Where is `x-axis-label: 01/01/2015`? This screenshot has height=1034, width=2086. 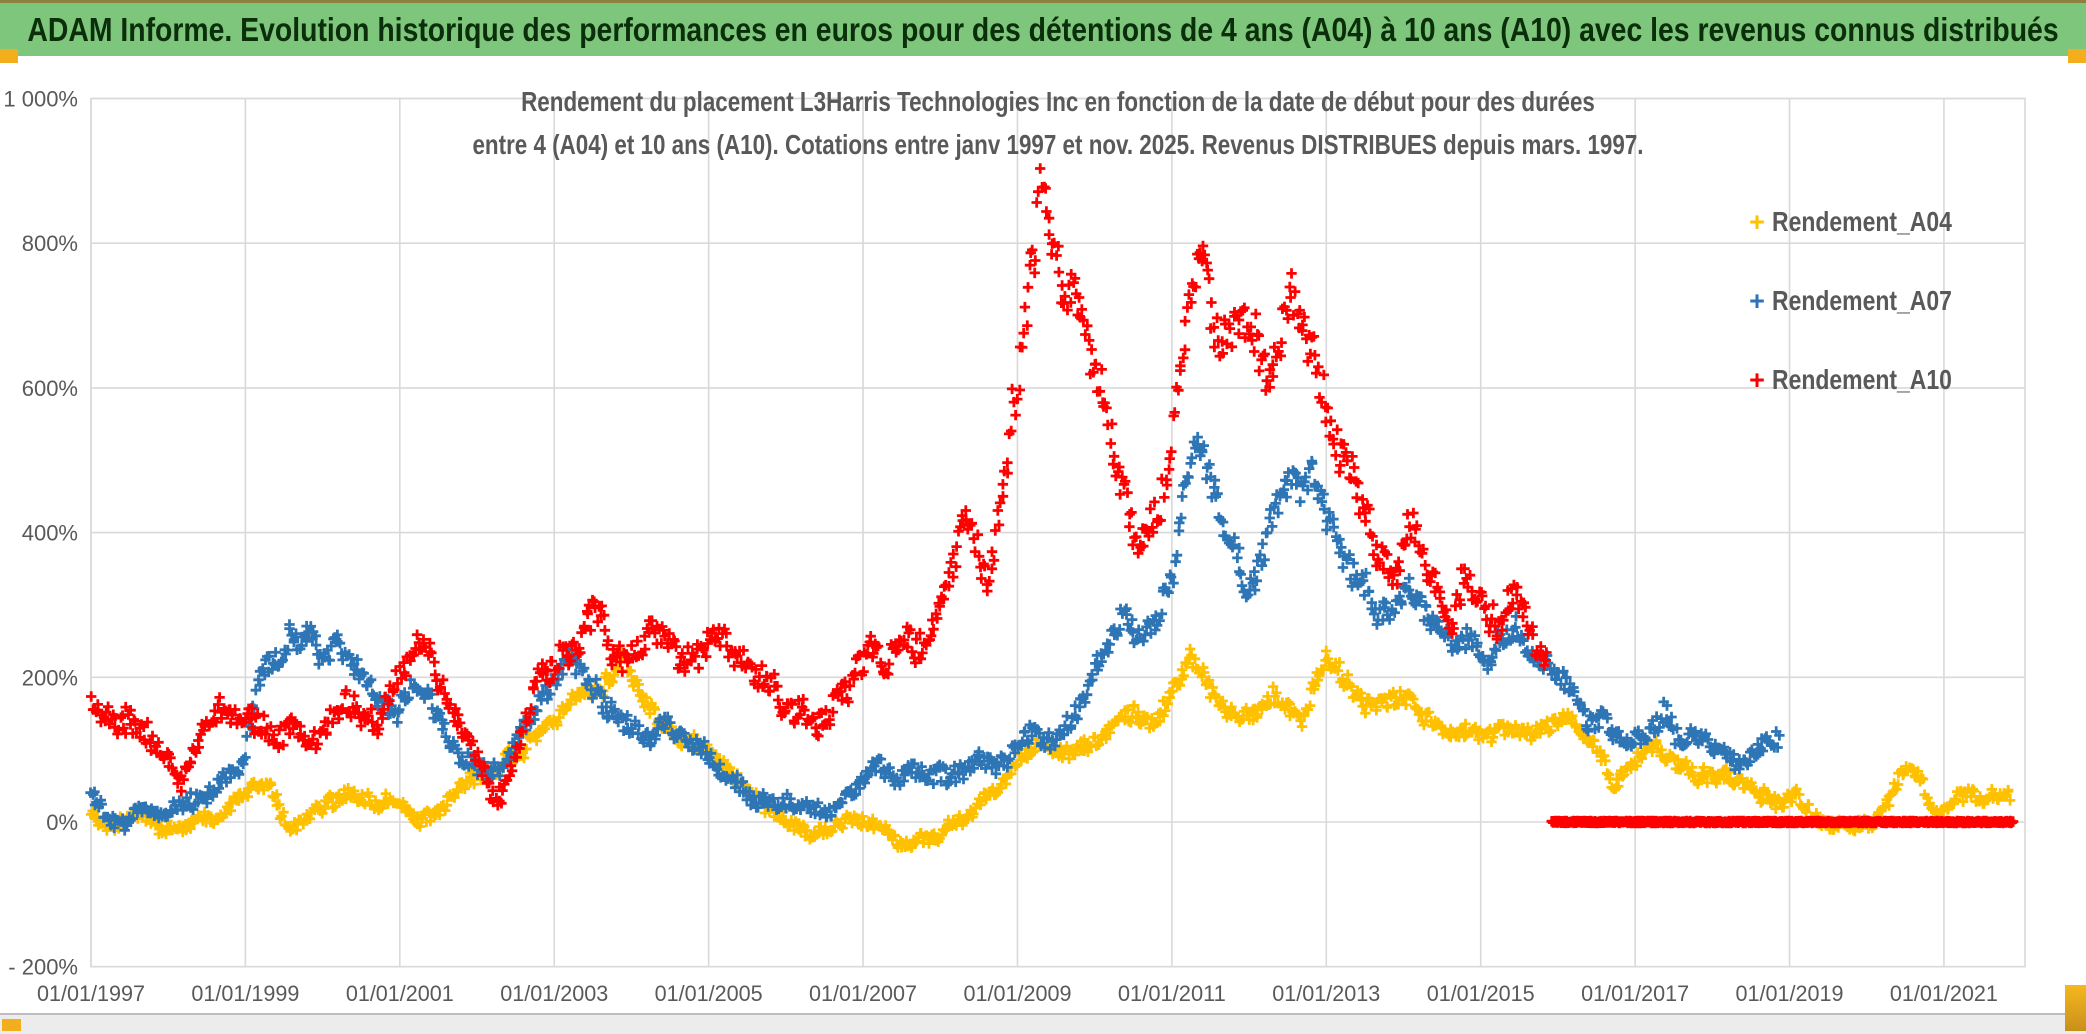
x-axis-label: 01/01/2015 is located at coordinates (1481, 993).